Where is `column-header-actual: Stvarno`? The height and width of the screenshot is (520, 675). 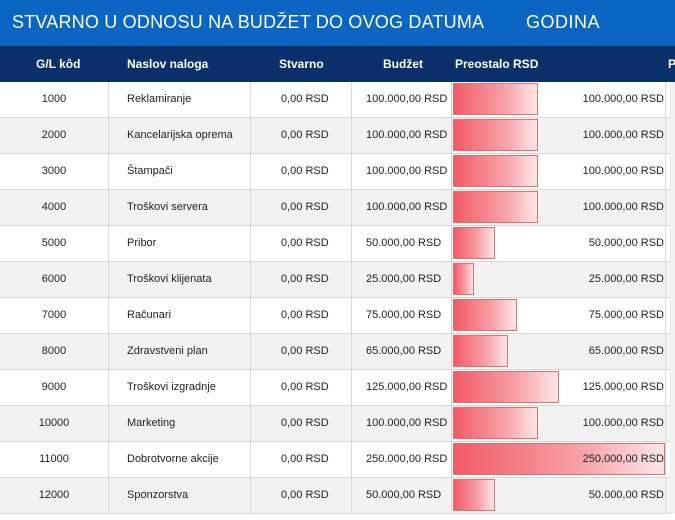 column-header-actual: Stvarno is located at coordinates (301, 64).